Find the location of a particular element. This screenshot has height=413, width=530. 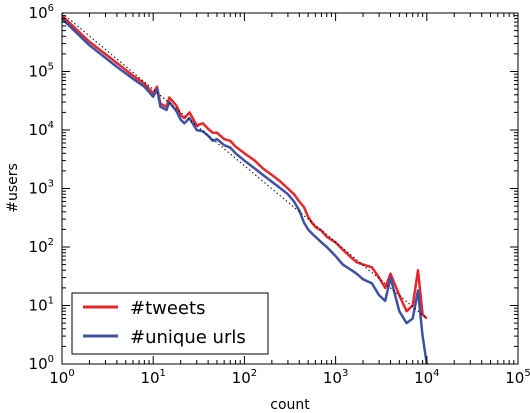

legend-box is located at coordinates (170, 323).